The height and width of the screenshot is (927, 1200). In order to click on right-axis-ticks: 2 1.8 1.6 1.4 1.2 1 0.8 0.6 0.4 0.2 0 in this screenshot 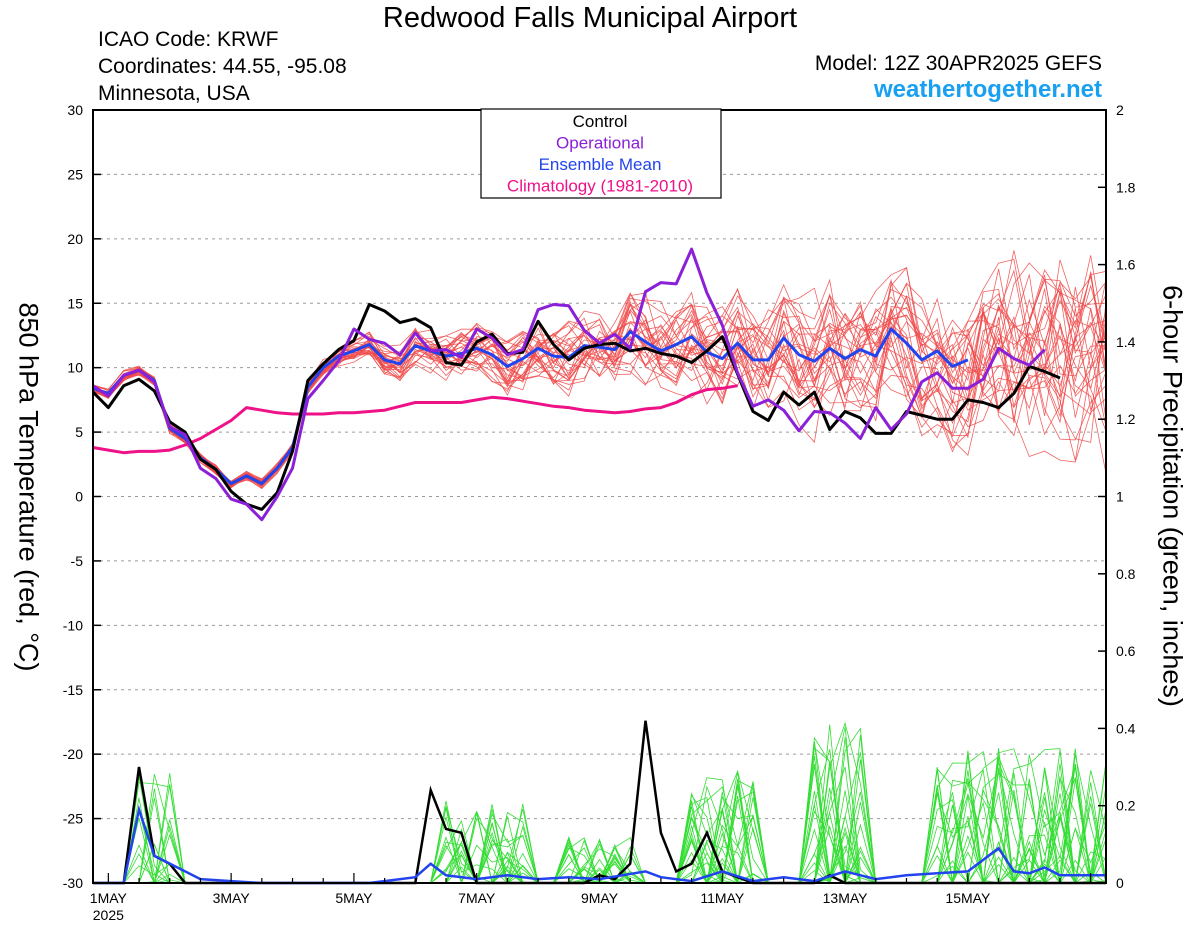, I will do `click(1117, 496)`.